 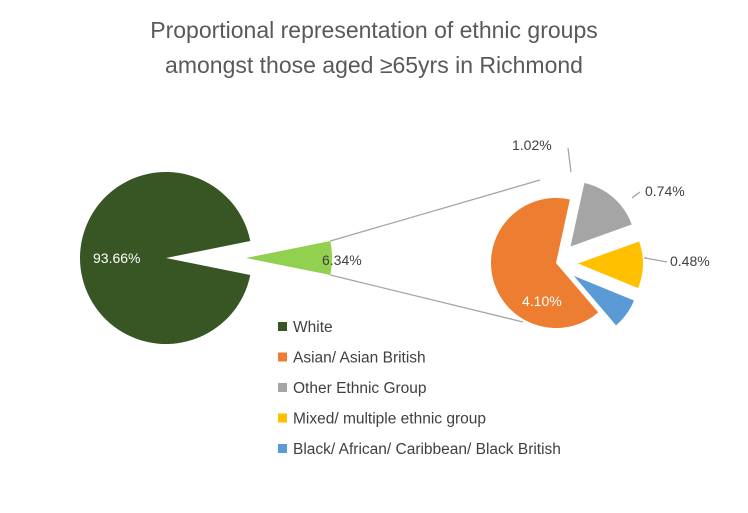 What do you see at coordinates (116, 258) in the screenshot?
I see `data-label-white: 93.66%` at bounding box center [116, 258].